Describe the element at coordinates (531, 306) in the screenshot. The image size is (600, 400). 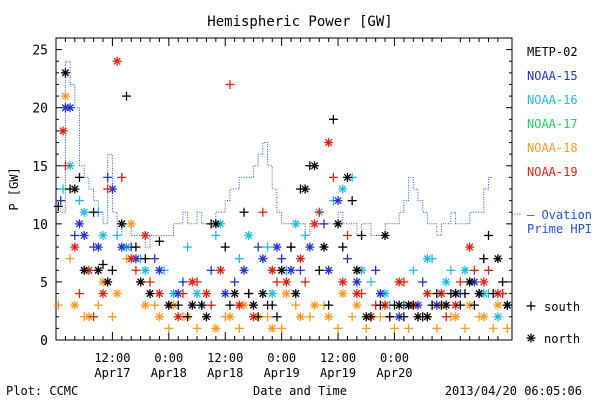
I see `legend-south-marker` at that location.